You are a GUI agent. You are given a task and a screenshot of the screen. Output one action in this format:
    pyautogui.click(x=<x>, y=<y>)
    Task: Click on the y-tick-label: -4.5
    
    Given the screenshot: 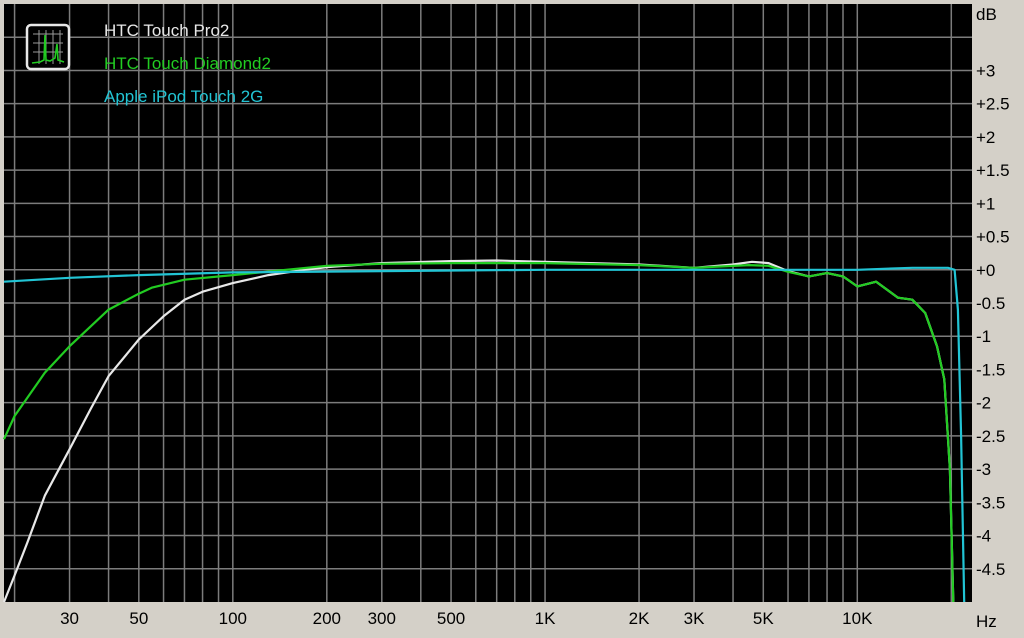 What is the action you would take?
    pyautogui.click(x=990, y=569)
    